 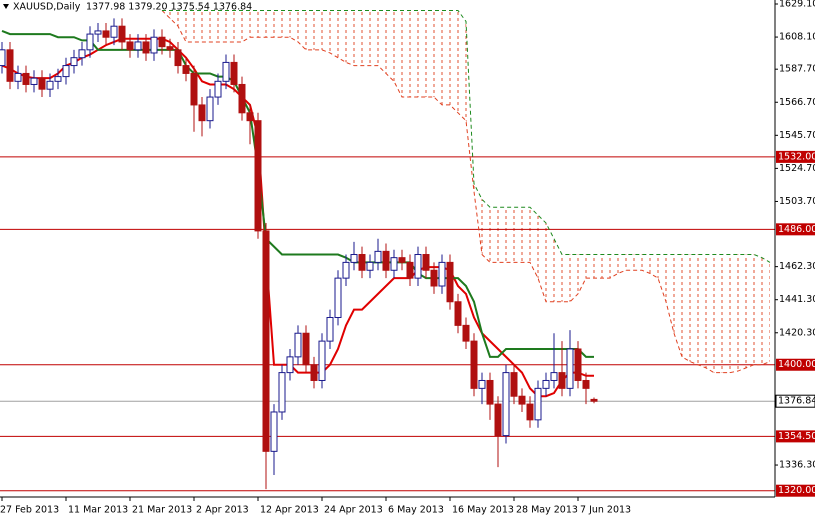 I want to click on x-tick-label: 21 Mar 2013, so click(x=162, y=510).